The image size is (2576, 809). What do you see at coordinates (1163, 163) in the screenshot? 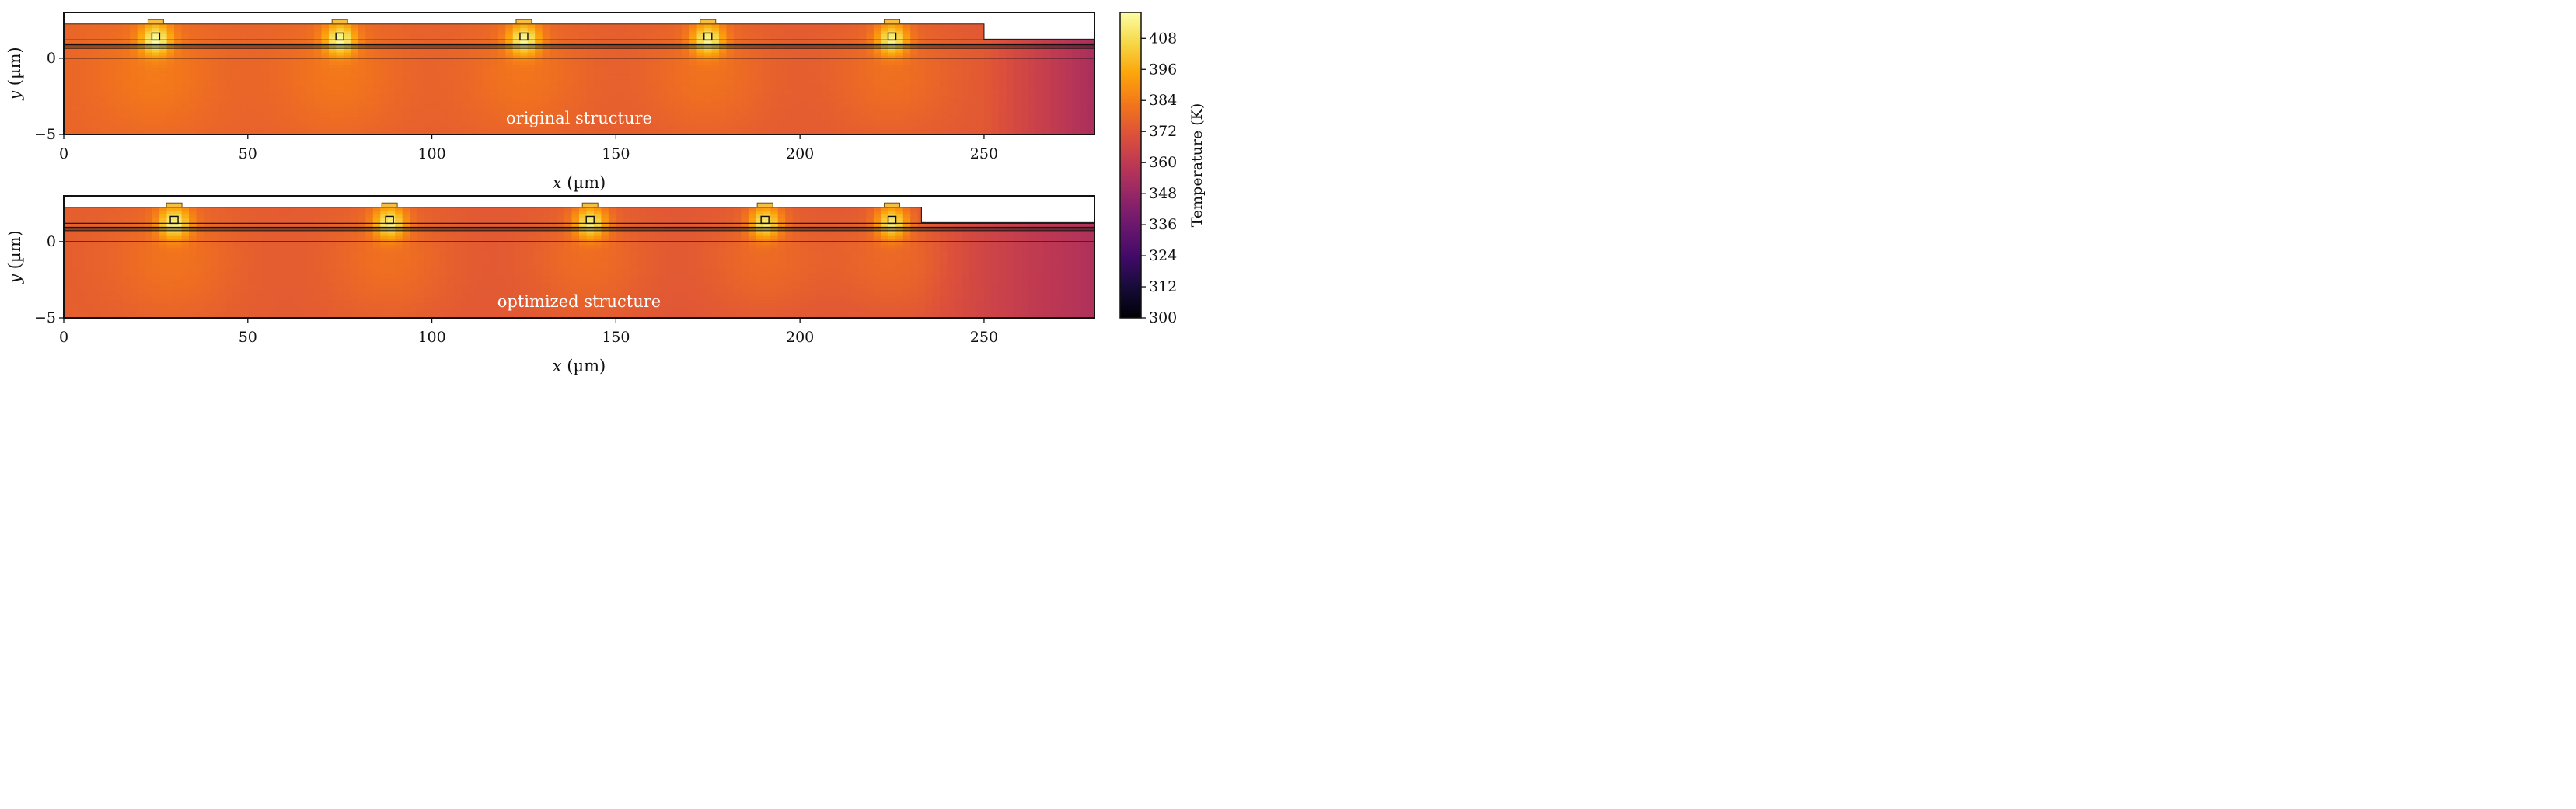
I see `colorbar-tick-label: 360` at bounding box center [1163, 163].